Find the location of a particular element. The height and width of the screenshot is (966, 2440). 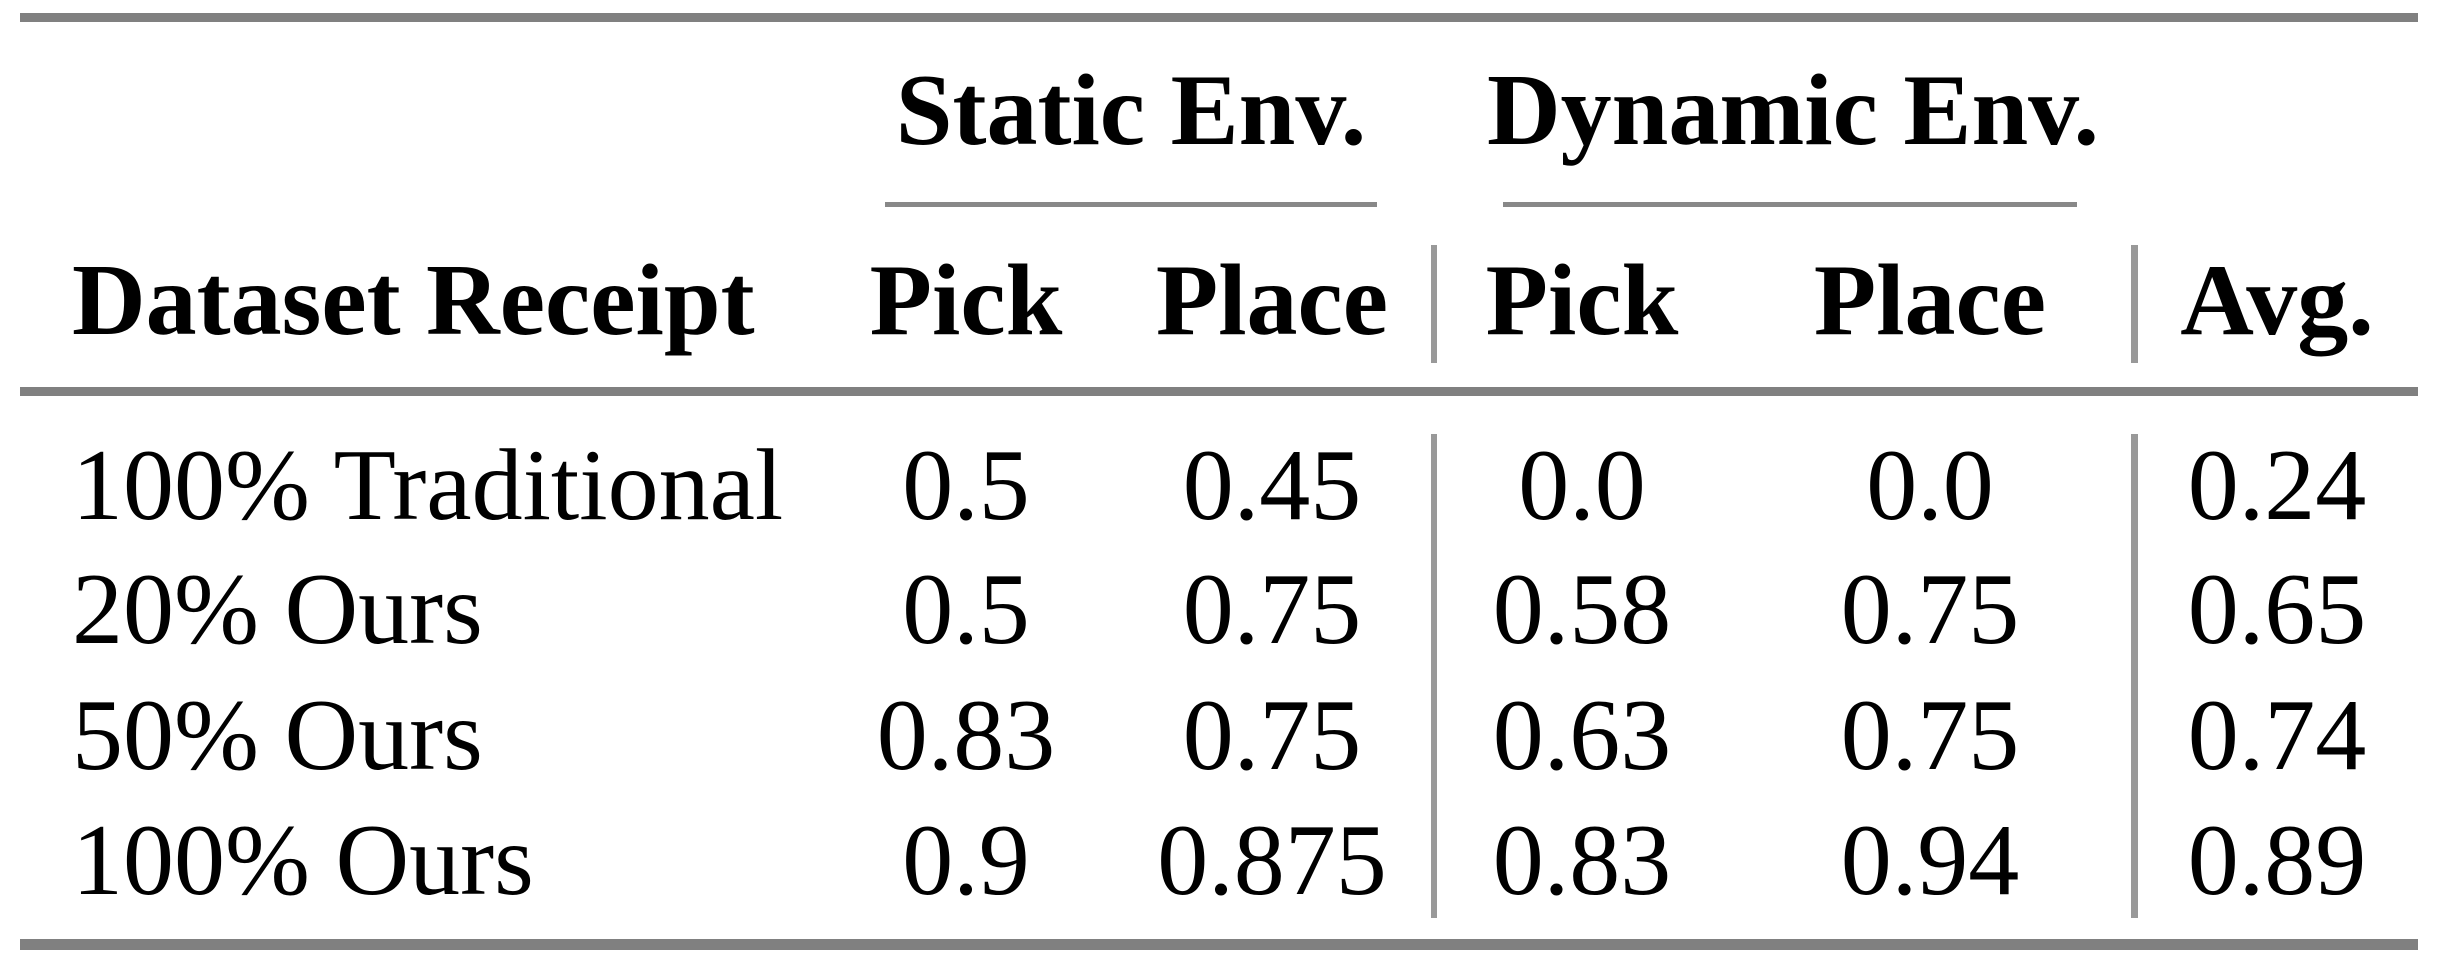

column-group-static-env-label: Static Env. is located at coordinates (1131, 110).